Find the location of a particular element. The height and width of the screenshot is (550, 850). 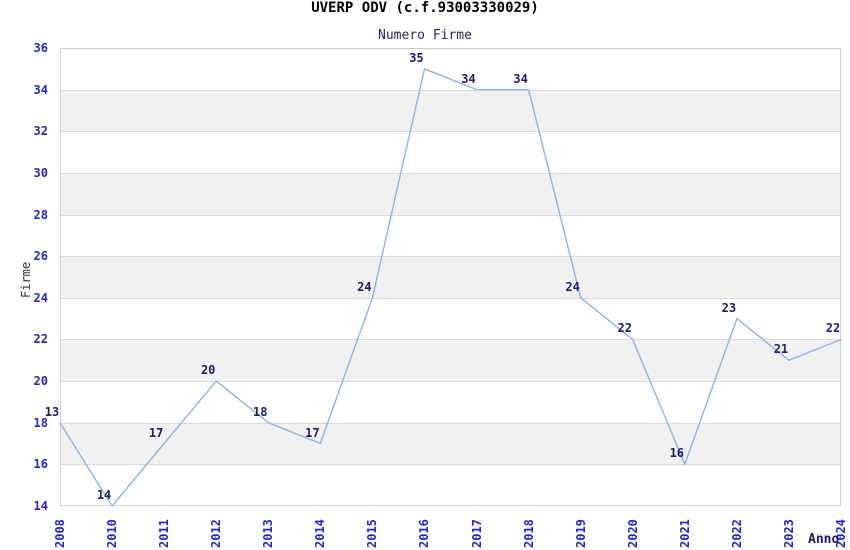

y-axis-title: Firme is located at coordinates (26, 279).